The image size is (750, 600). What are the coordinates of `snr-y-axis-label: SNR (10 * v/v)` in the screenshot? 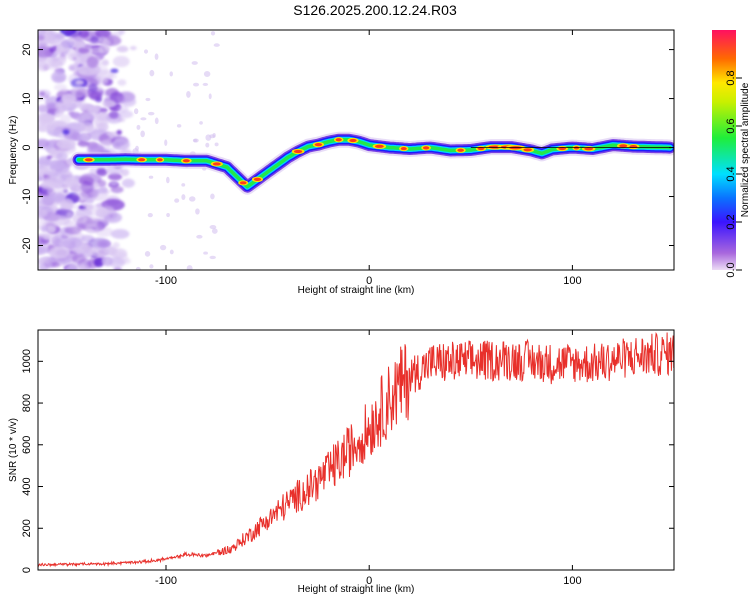 It's located at (13, 450).